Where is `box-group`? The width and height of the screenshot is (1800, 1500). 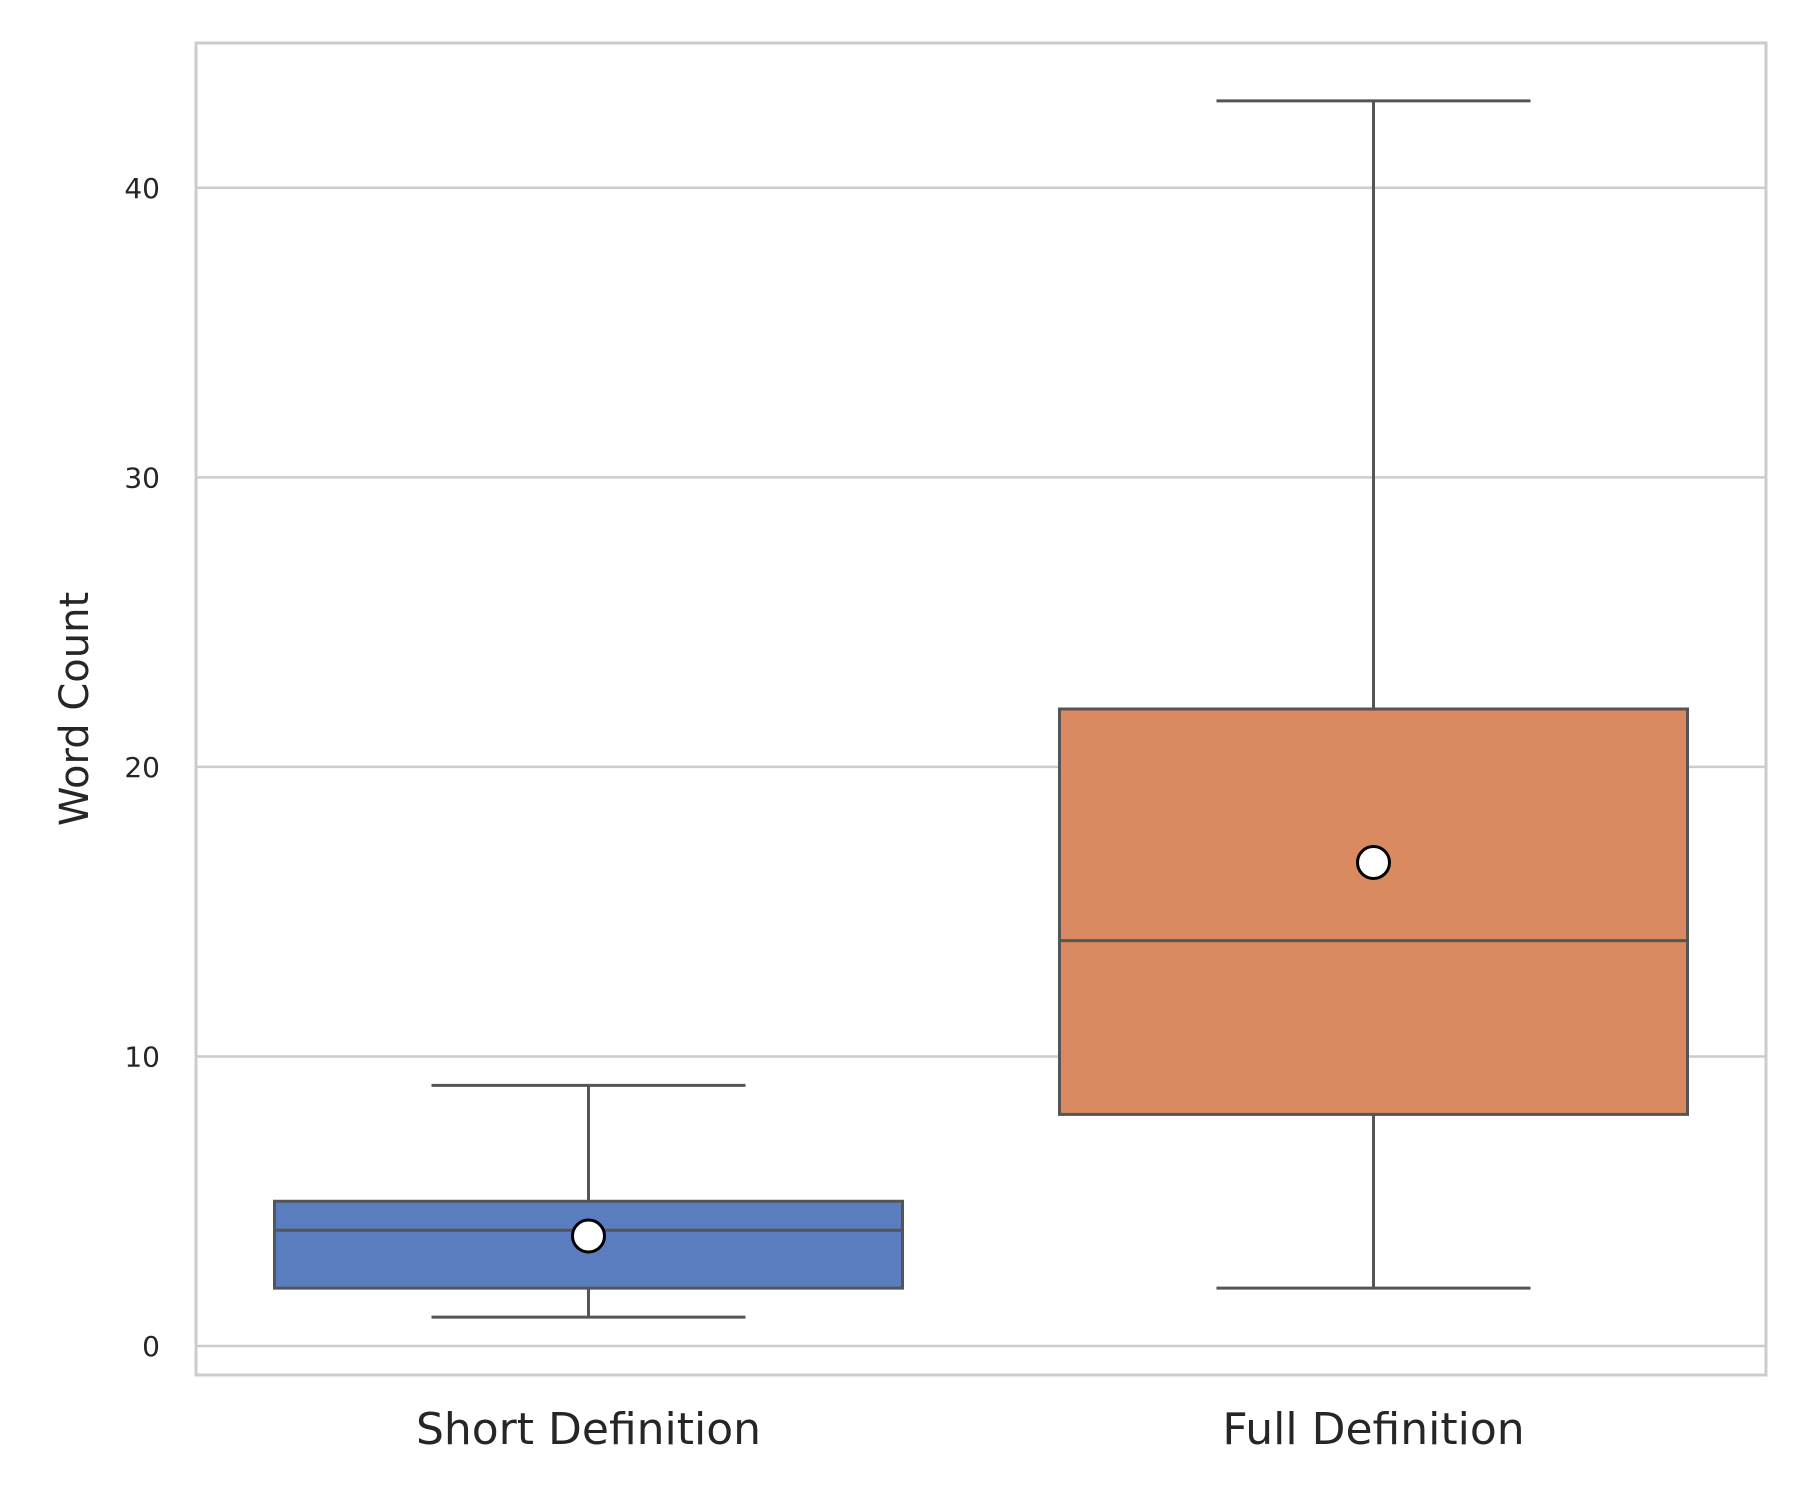
box-group is located at coordinates (588, 1201).